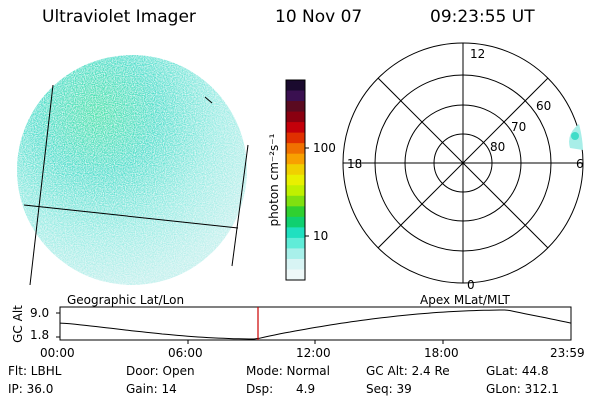 This screenshot has height=400, width=600. Describe the element at coordinates (408, 371) in the screenshot. I see `footer-field: GC Alt: 2.4 Re` at that location.